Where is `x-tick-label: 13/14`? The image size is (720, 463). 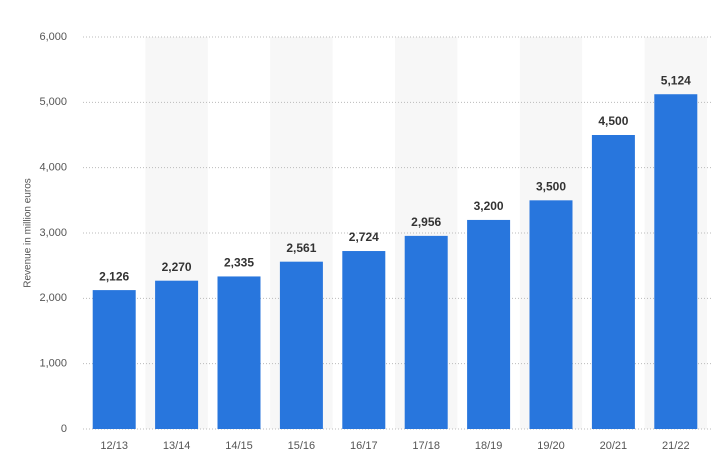
x-tick-label: 13/14 is located at coordinates (177, 446).